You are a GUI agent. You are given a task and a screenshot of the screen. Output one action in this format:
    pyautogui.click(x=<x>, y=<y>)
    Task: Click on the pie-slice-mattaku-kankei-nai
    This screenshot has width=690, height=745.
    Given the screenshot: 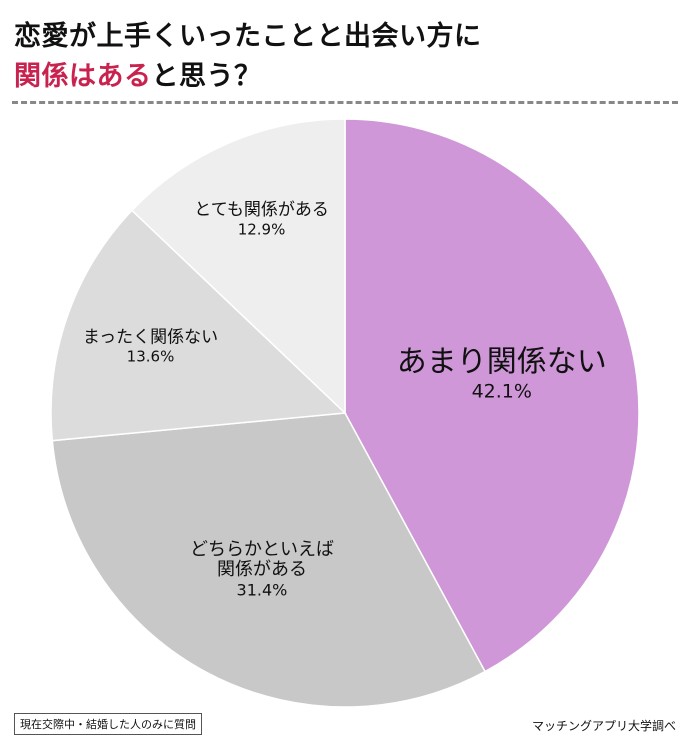 What is the action you would take?
    pyautogui.click(x=198, y=325)
    